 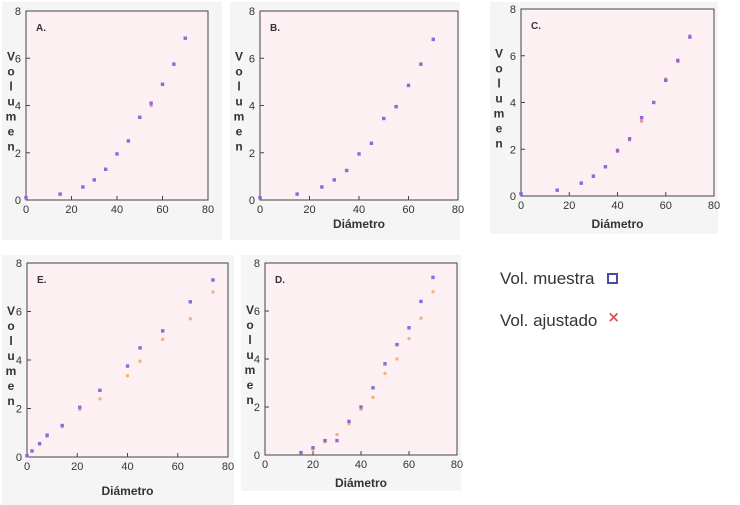 I want to click on panel-3-x-tick-label: 60, so click(x=178, y=467).